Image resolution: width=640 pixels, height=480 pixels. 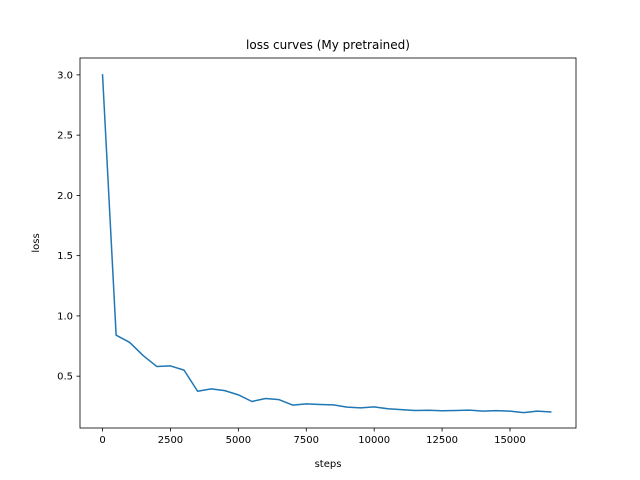 I want to click on x-tick-label: 5000, so click(x=238, y=440).